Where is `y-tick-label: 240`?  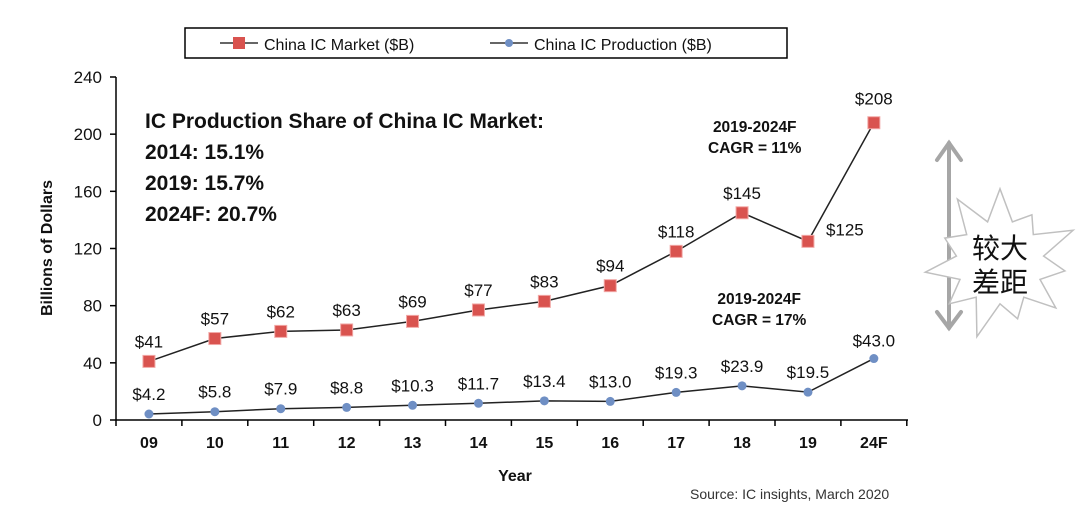
y-tick-label: 240 is located at coordinates (88, 77).